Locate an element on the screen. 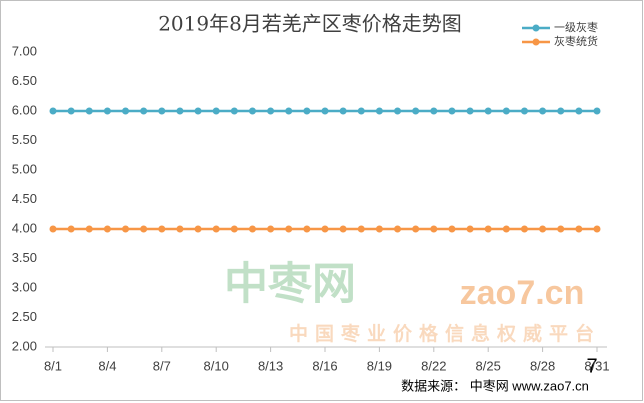 This screenshot has height=403, width=644. y-tick-label: 2.50 is located at coordinates (24, 316).